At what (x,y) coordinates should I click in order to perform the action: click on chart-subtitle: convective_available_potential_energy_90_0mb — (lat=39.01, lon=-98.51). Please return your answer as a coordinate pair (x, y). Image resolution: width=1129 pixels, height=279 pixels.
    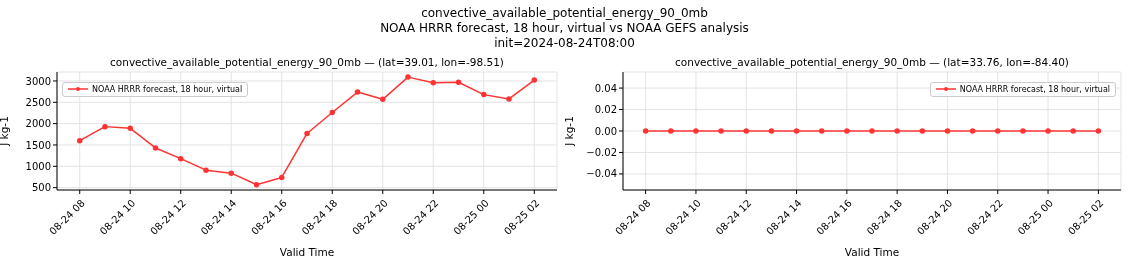
    Looking at the image, I should click on (307, 62).